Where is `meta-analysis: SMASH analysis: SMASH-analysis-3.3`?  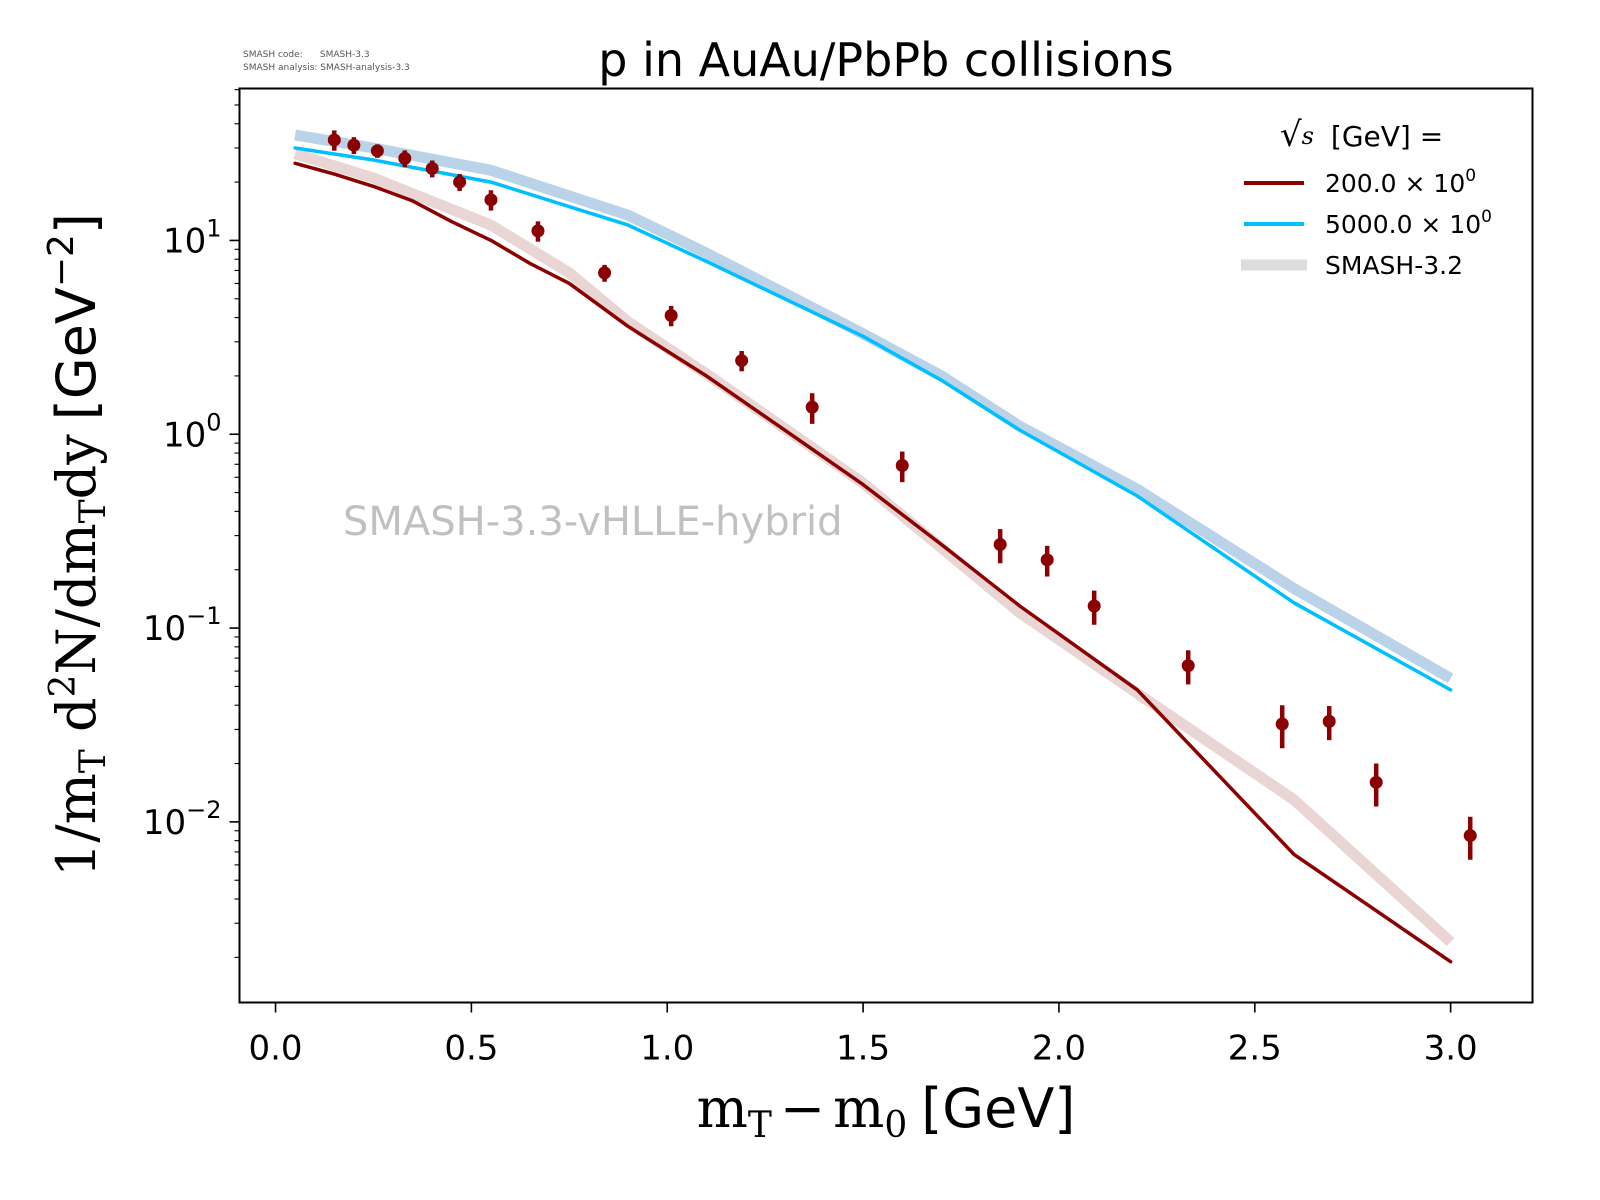 meta-analysis: SMASH analysis: SMASH-analysis-3.3 is located at coordinates (326, 68).